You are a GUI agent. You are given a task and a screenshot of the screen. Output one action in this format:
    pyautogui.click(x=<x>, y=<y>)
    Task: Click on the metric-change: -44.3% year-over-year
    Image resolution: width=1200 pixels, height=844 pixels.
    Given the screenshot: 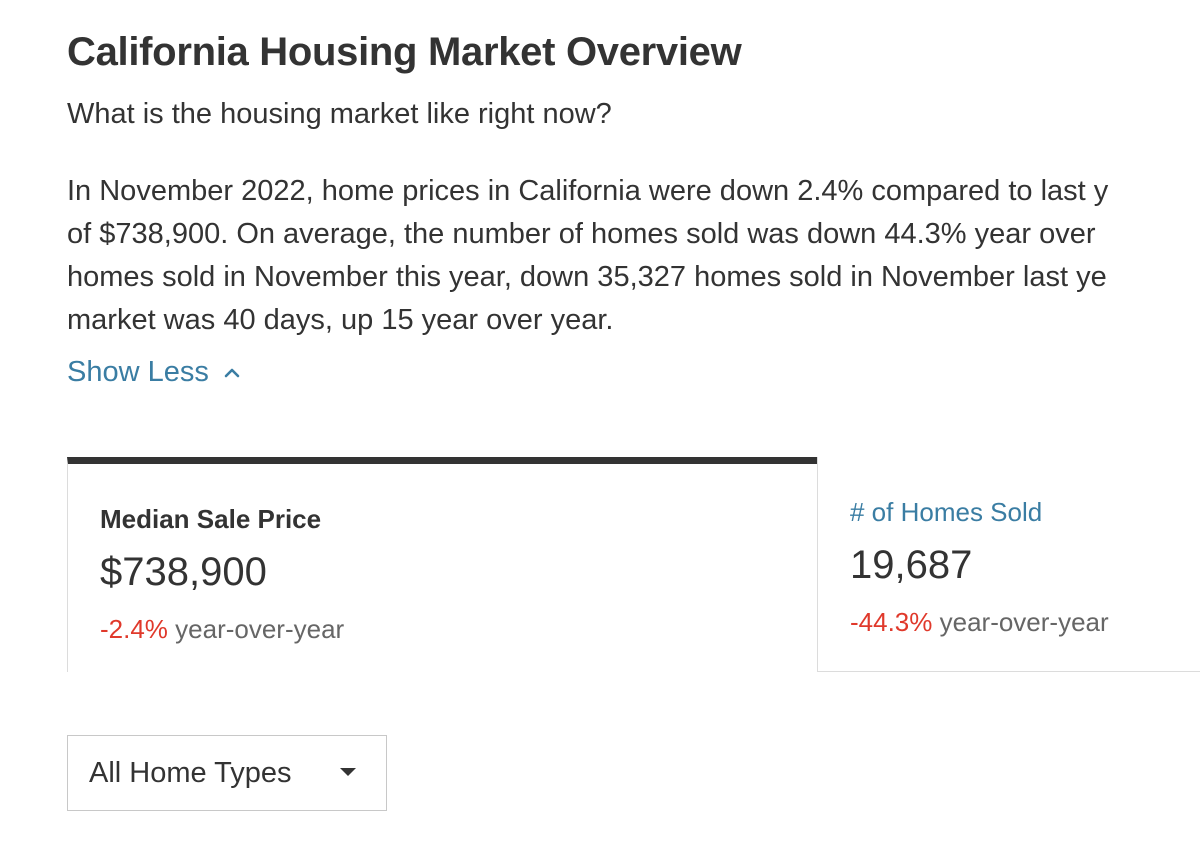 What is the action you would take?
    pyautogui.click(x=979, y=622)
    